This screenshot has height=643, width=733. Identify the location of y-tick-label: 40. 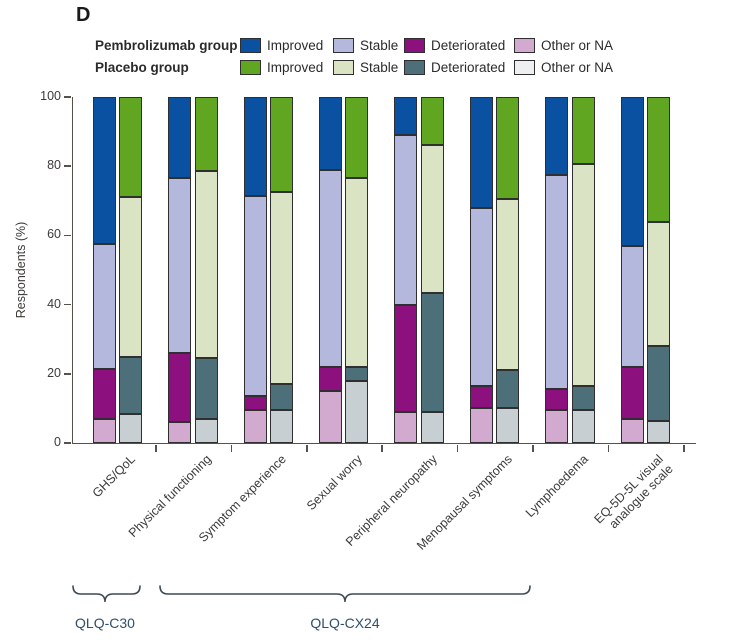
(54, 303).